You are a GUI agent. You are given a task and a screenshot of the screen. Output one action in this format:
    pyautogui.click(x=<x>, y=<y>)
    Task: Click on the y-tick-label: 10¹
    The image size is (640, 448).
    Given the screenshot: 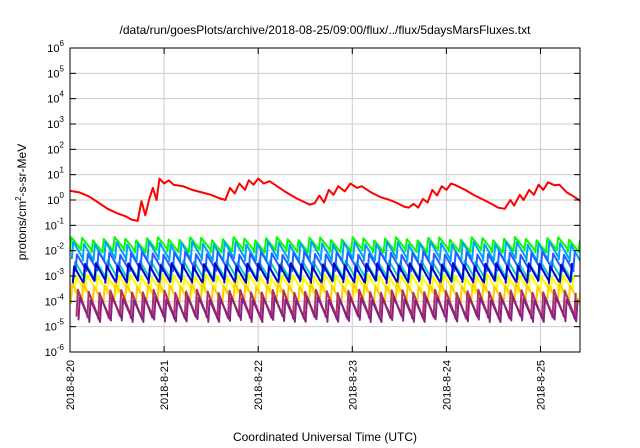 What is the action you would take?
    pyautogui.click(x=55, y=174)
    